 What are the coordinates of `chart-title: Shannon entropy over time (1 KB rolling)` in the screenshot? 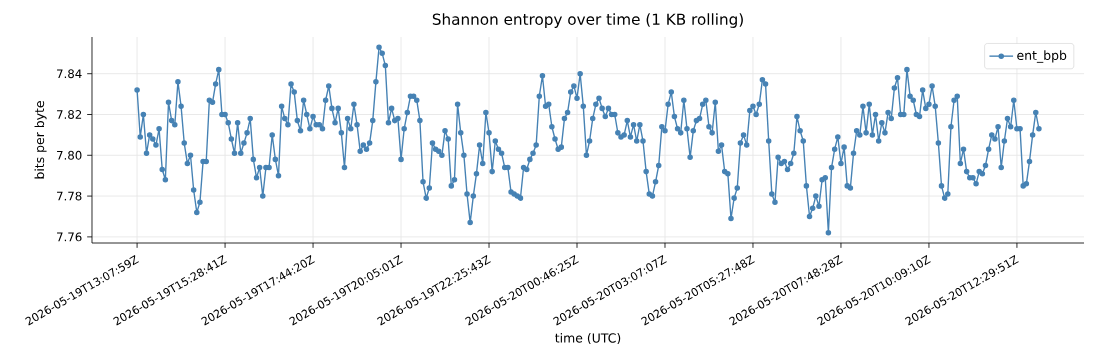 It's located at (587, 20).